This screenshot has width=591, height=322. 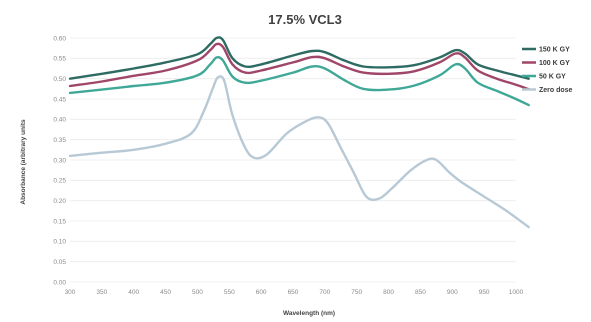 I want to click on y-tick-label: 0.40, so click(x=59, y=120).